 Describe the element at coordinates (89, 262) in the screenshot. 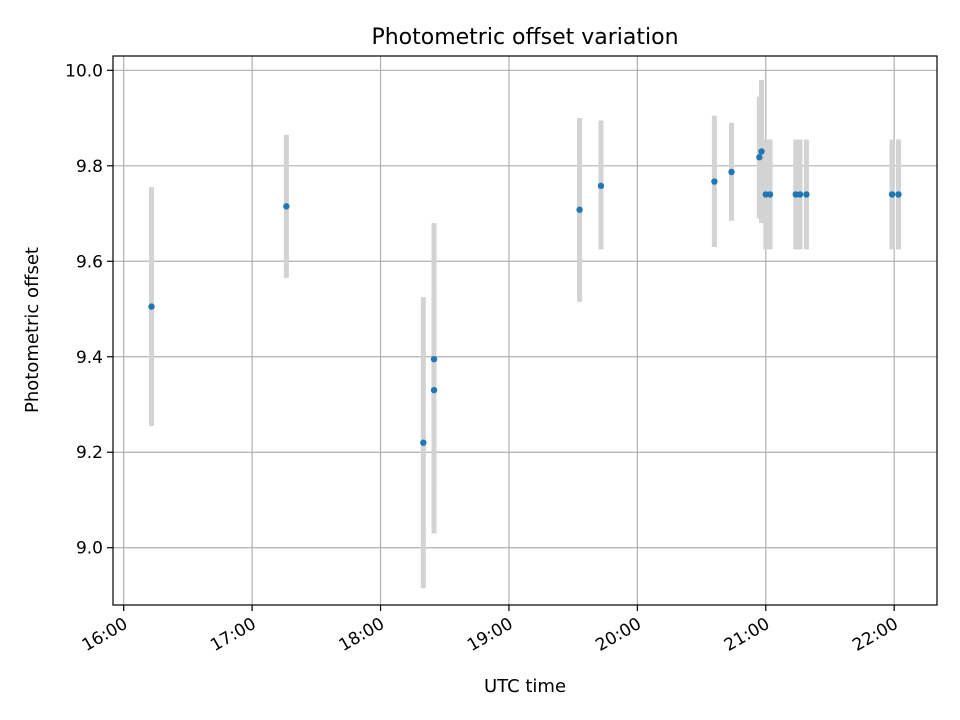

I see `y-tick-label: 9.6` at that location.